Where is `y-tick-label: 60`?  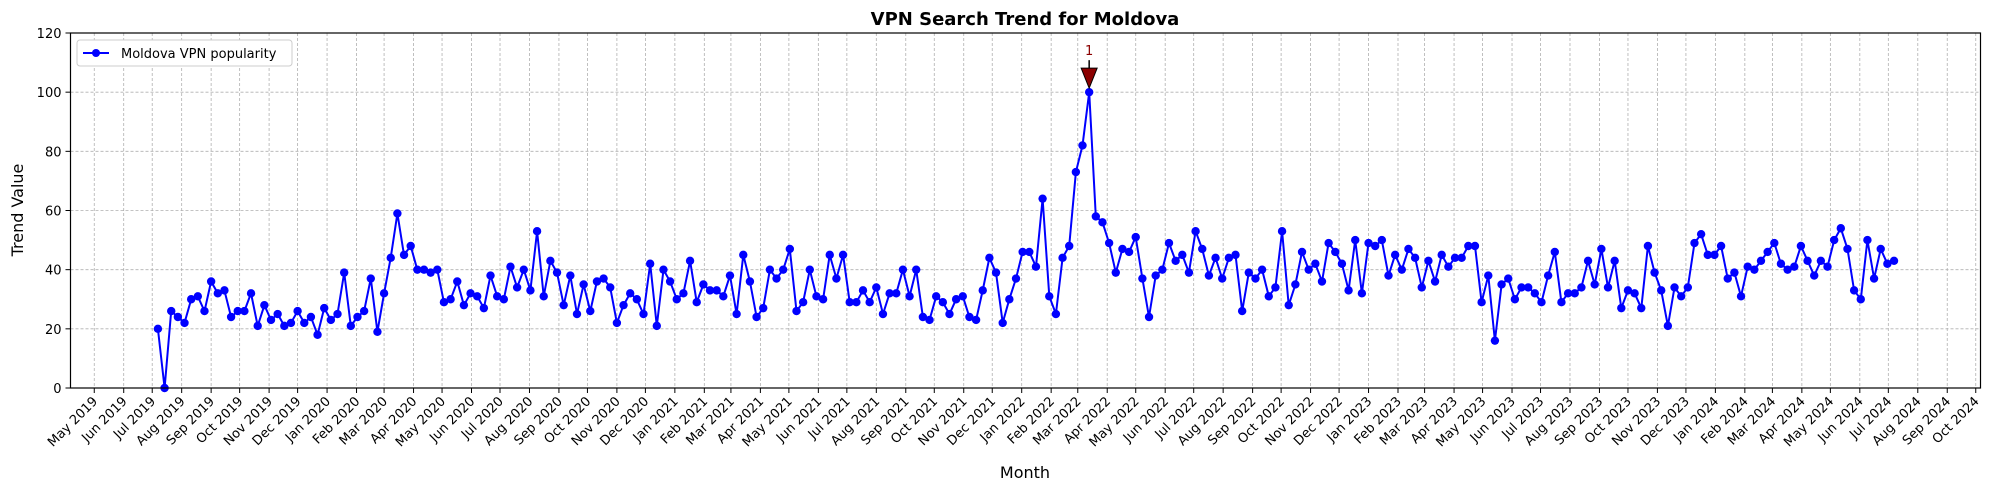 y-tick-label: 60 is located at coordinates (53, 212).